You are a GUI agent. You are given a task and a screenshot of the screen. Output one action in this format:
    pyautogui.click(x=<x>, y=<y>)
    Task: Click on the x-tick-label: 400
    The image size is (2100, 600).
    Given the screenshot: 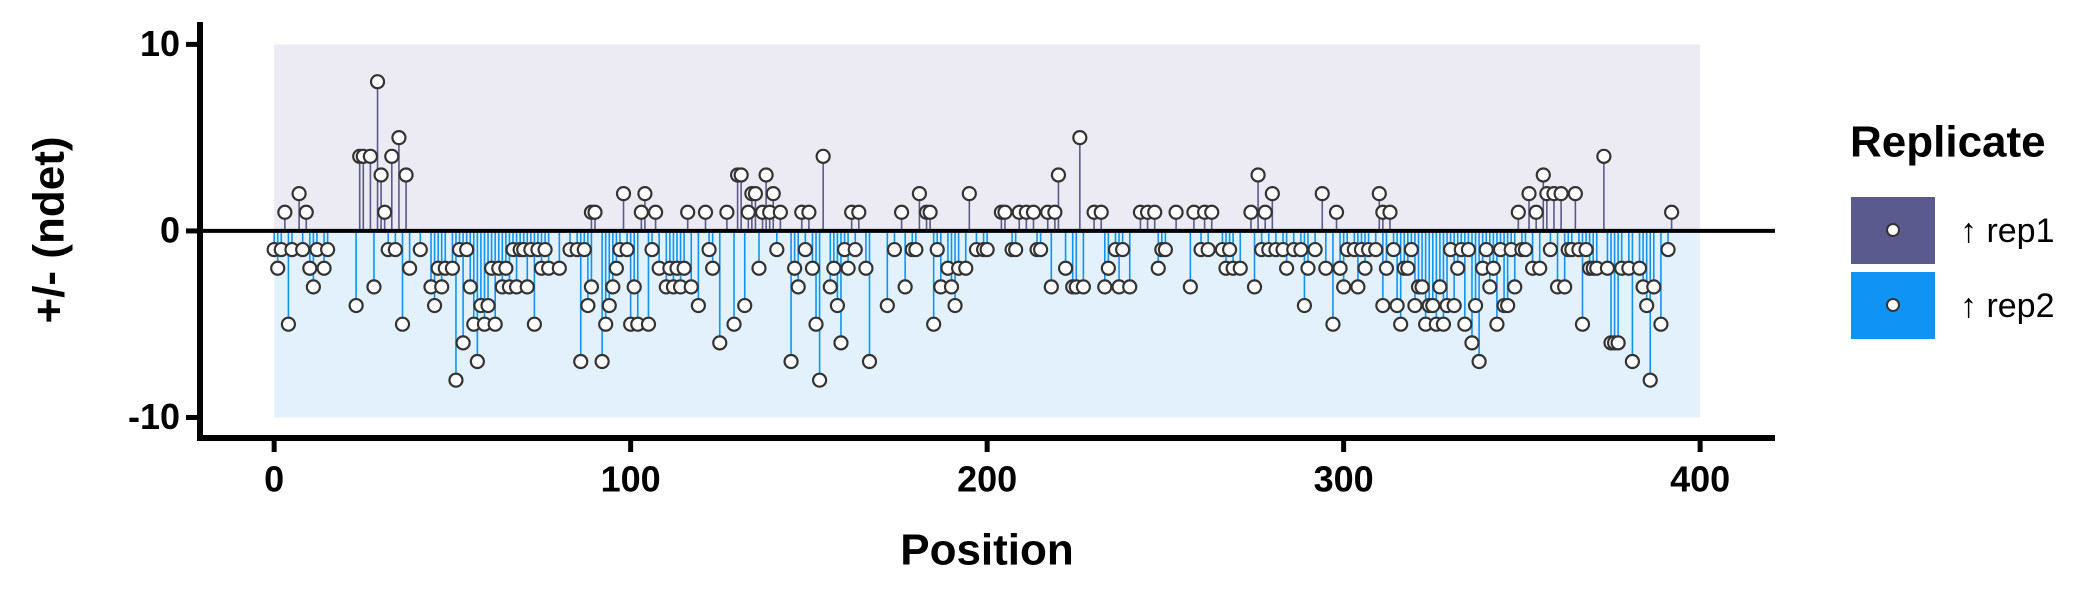 What is the action you would take?
    pyautogui.click(x=1700, y=479)
    